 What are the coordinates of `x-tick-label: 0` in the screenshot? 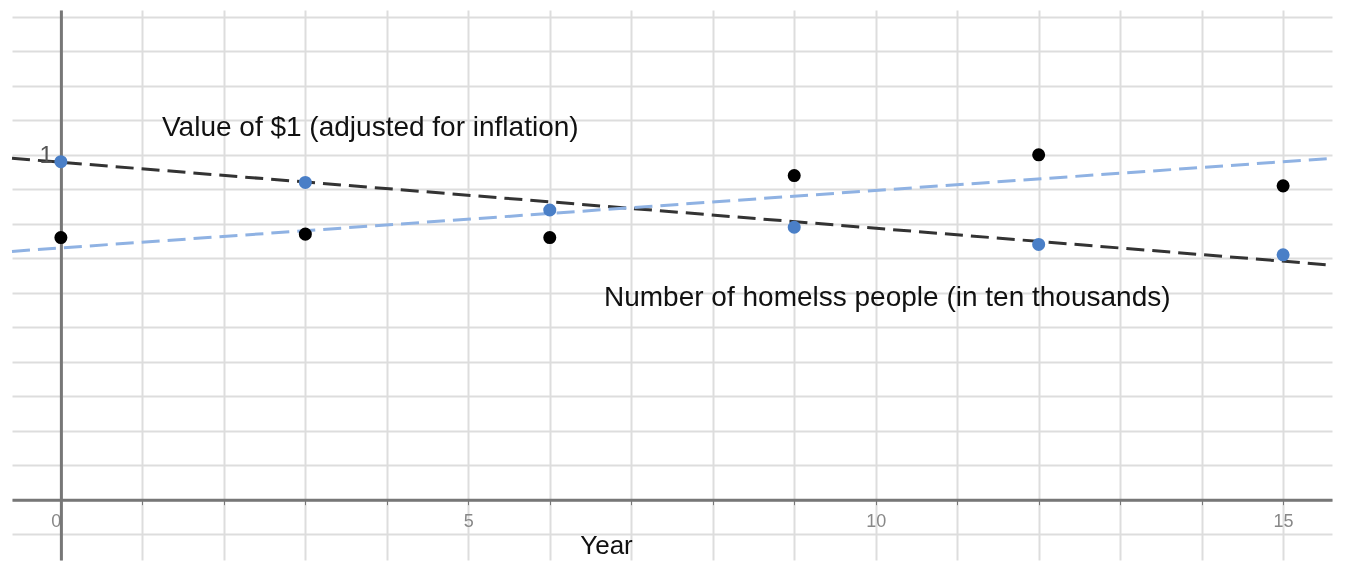 It's located at (56, 521).